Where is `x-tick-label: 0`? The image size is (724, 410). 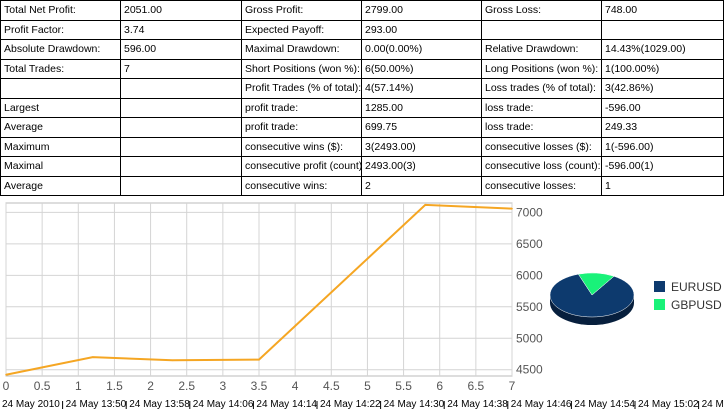
x-tick-label: 0 is located at coordinates (6, 386).